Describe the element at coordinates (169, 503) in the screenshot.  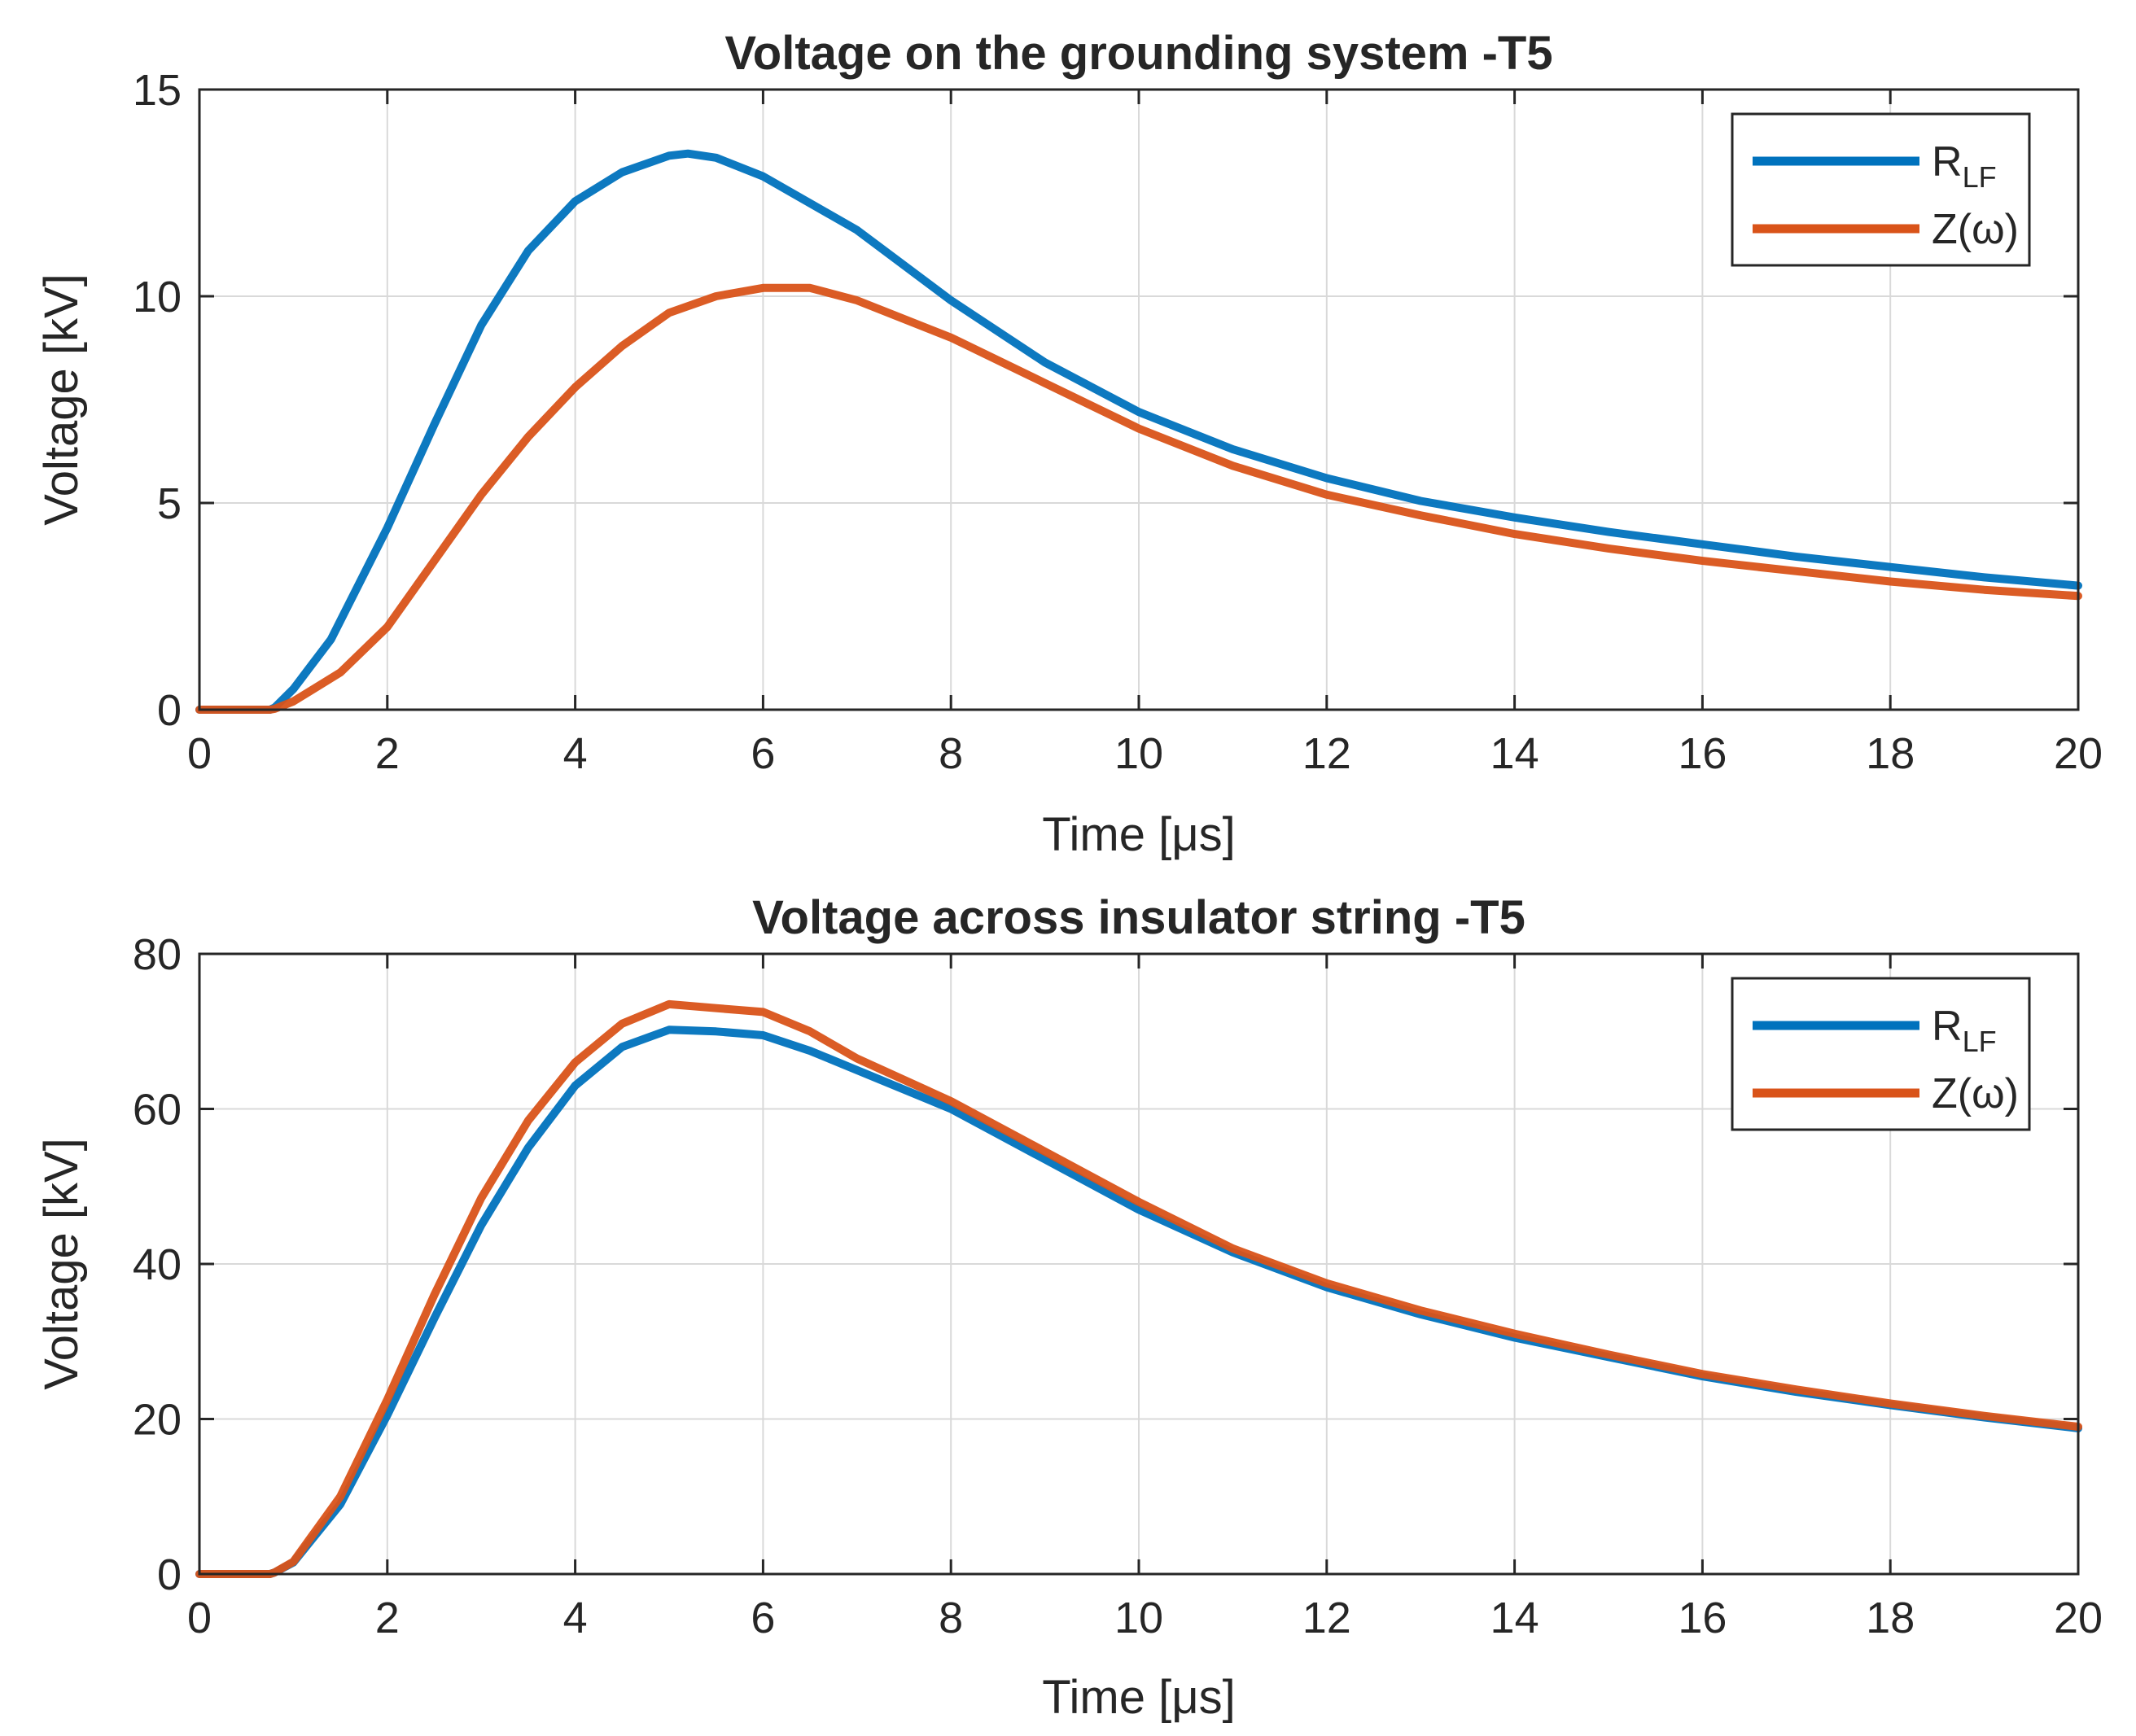
I see `y-tick-label: 5` at that location.